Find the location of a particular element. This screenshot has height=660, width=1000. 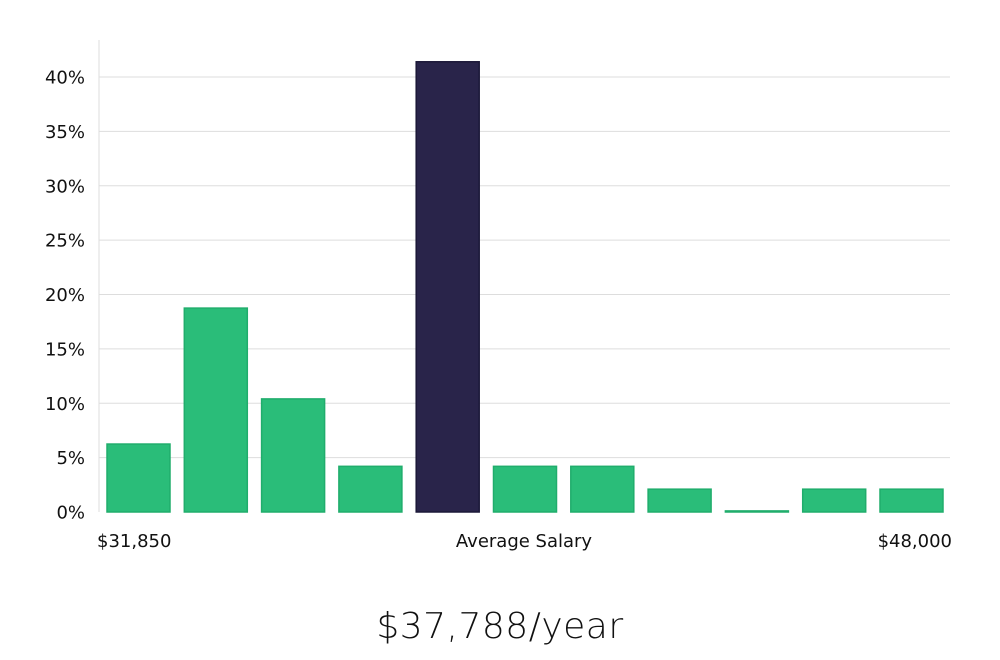

x-label-average: Average Salary is located at coordinates (524, 541).